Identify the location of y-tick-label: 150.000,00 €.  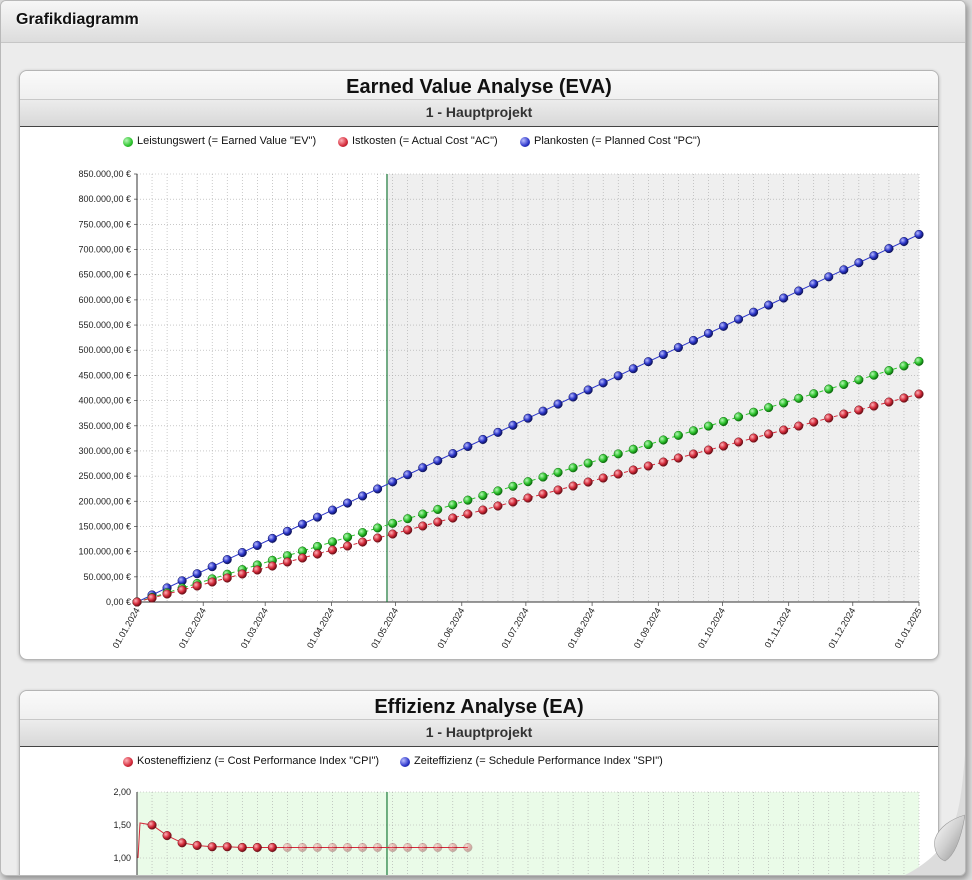
(104, 526).